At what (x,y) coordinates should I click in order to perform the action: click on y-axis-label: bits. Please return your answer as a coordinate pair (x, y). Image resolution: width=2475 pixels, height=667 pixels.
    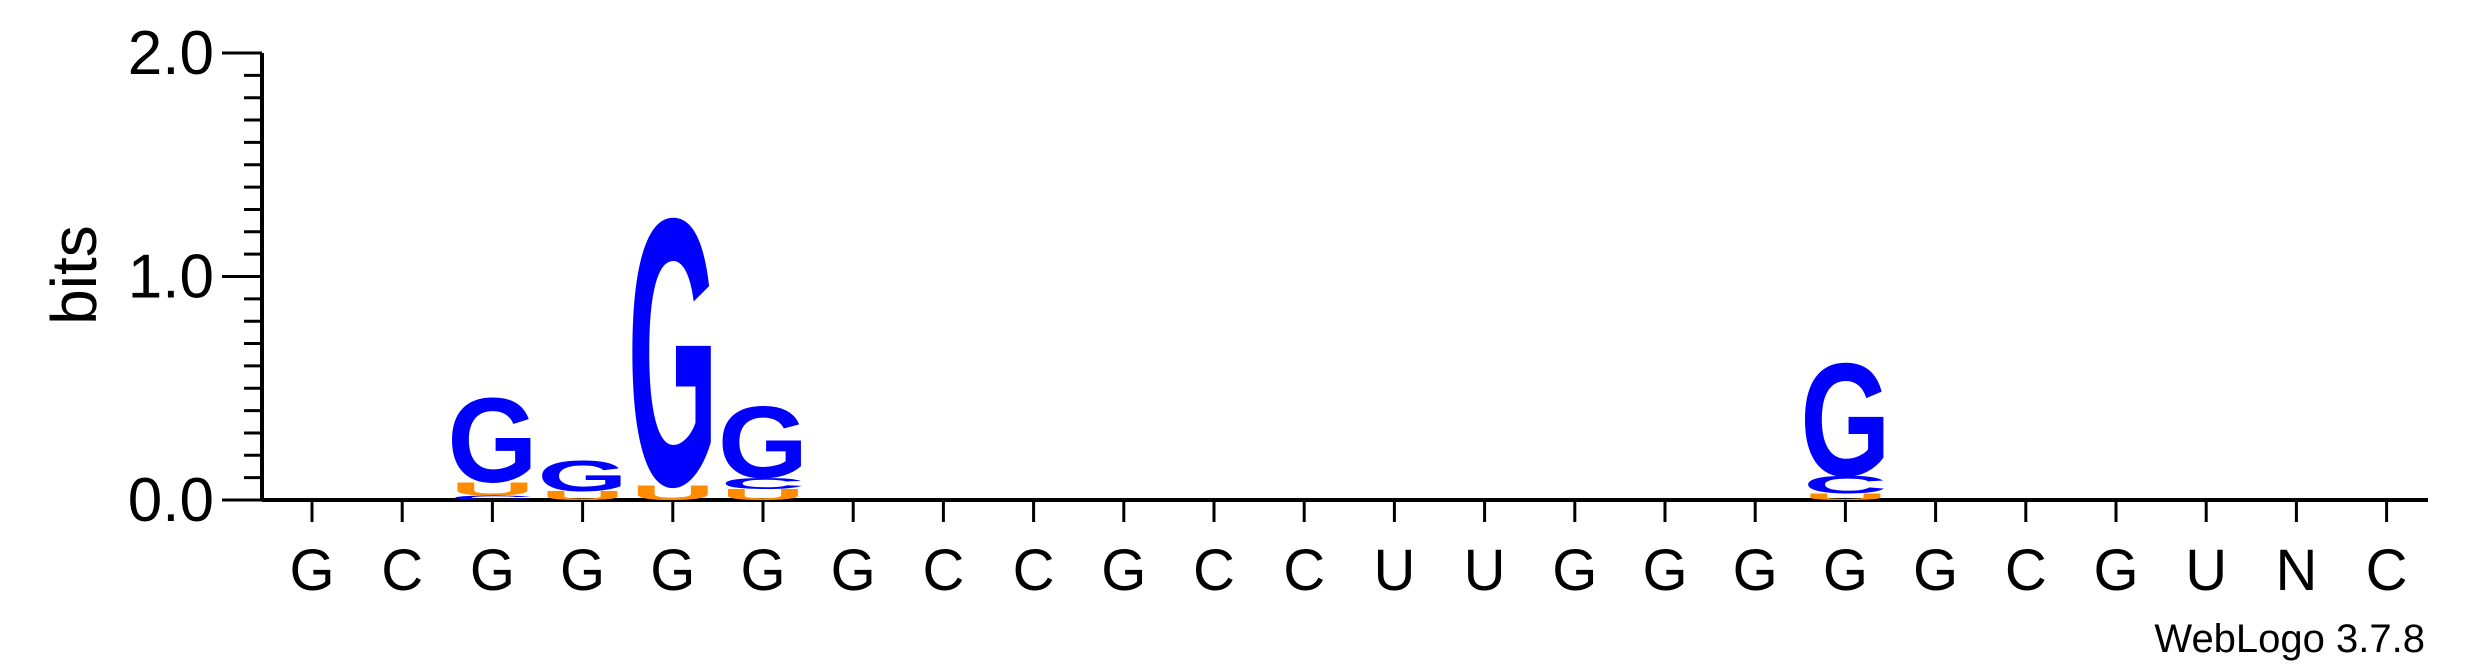
    Looking at the image, I should click on (74, 275).